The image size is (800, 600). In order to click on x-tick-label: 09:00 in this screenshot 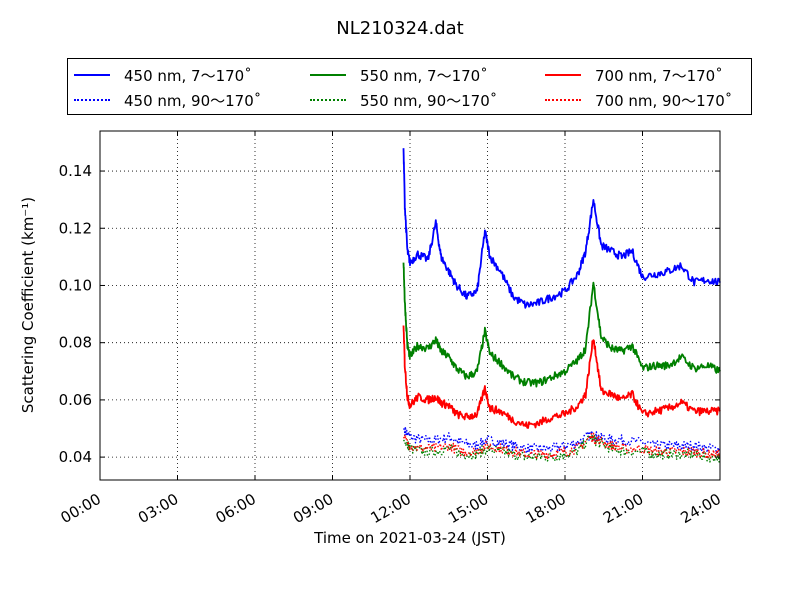, I will do `click(313, 508)`.